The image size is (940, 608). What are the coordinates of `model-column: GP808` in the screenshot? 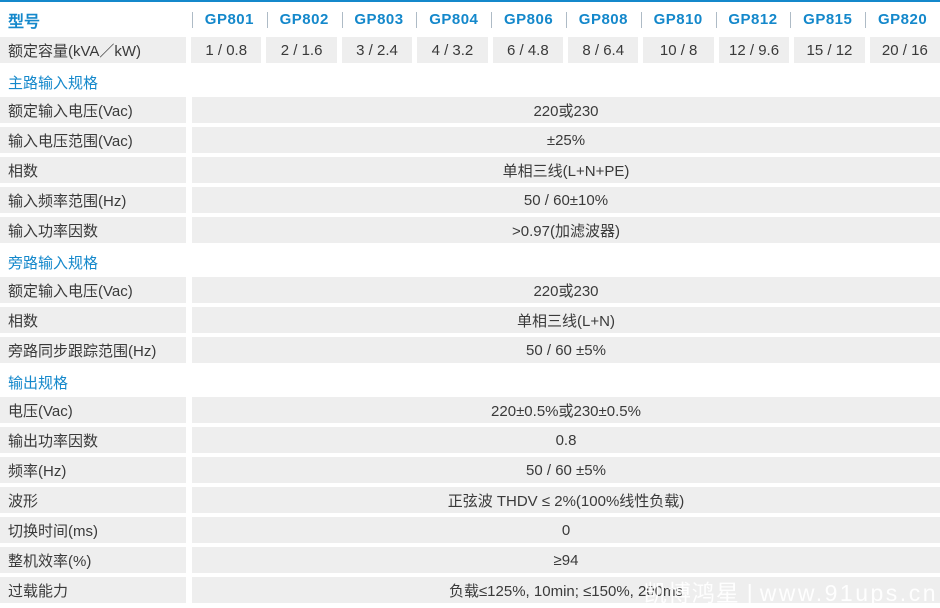 It's located at (603, 19).